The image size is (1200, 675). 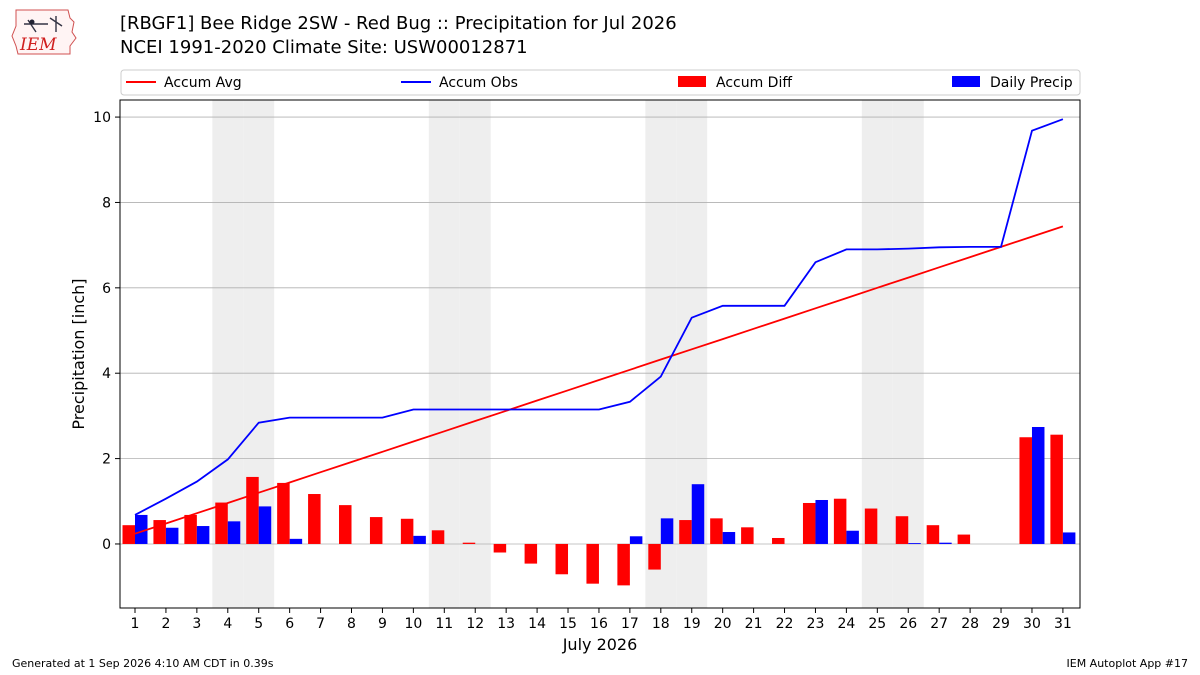 I want to click on x-tick-label: 25, so click(x=877, y=624).